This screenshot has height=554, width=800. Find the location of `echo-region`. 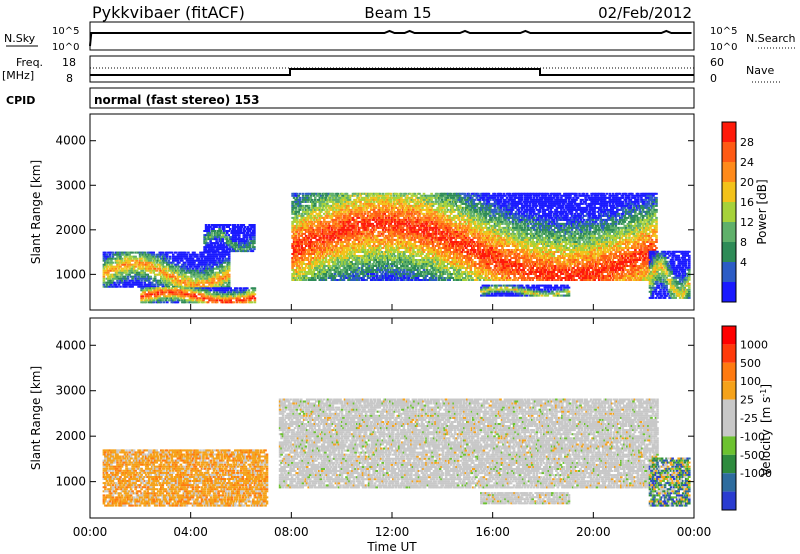

echo-region is located at coordinates (229, 238).